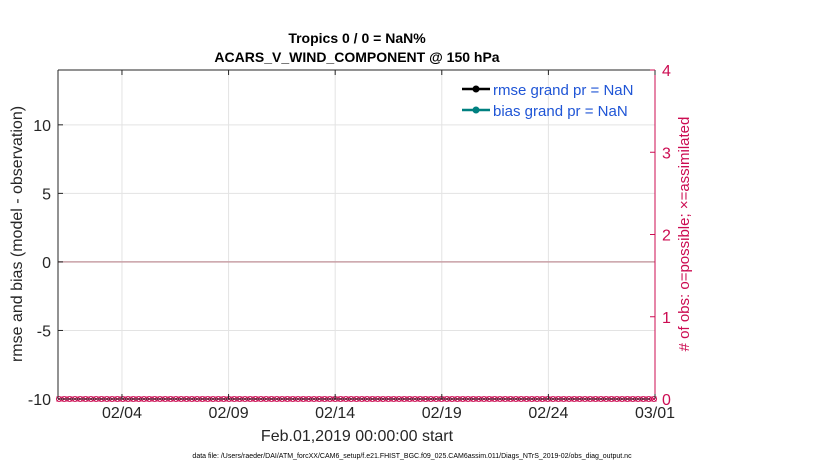  I want to click on x-tick-label: 02/24, so click(548, 413).